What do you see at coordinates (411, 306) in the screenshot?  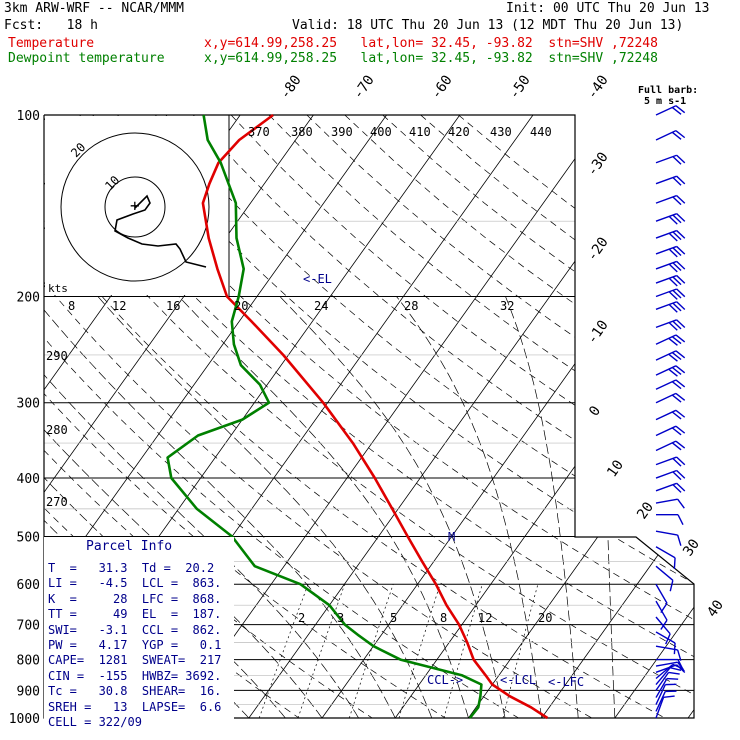 I see `hodograph-speed-tick: 28` at bounding box center [411, 306].